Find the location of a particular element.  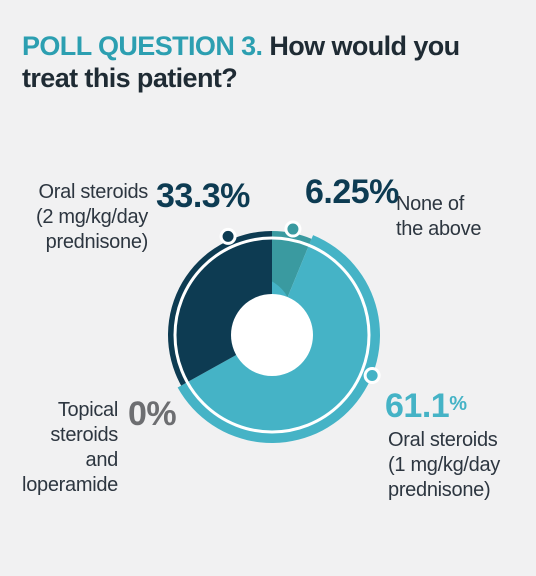

label-topical-line2: steroids is located at coordinates (84, 435).